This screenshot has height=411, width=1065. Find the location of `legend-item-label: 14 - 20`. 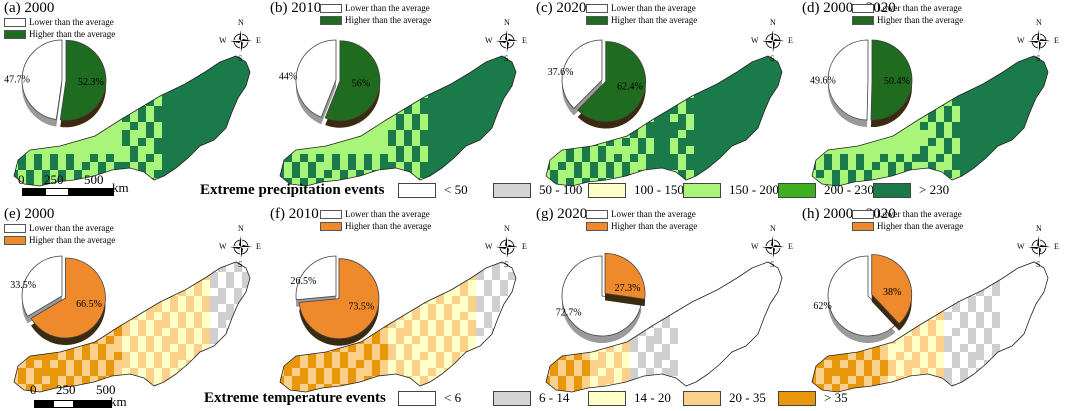

legend-item-label: 14 - 20 is located at coordinates (652, 397).